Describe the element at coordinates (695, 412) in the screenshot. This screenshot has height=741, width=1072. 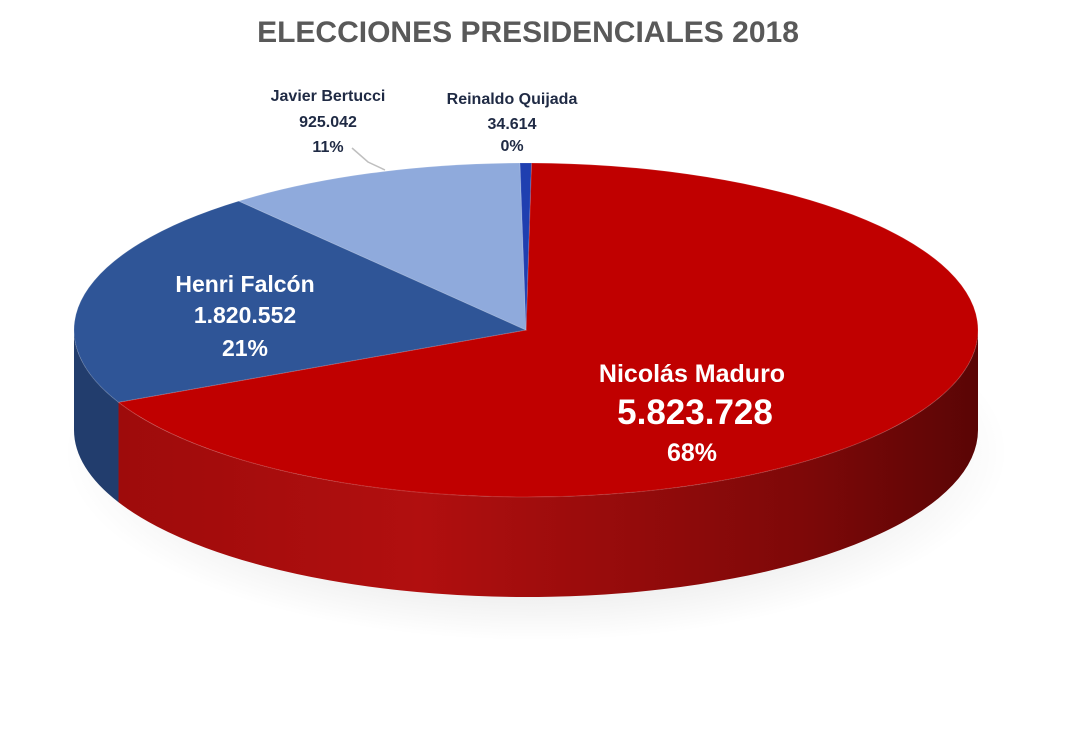
I see `label-value-maduro: 5.823.728` at that location.